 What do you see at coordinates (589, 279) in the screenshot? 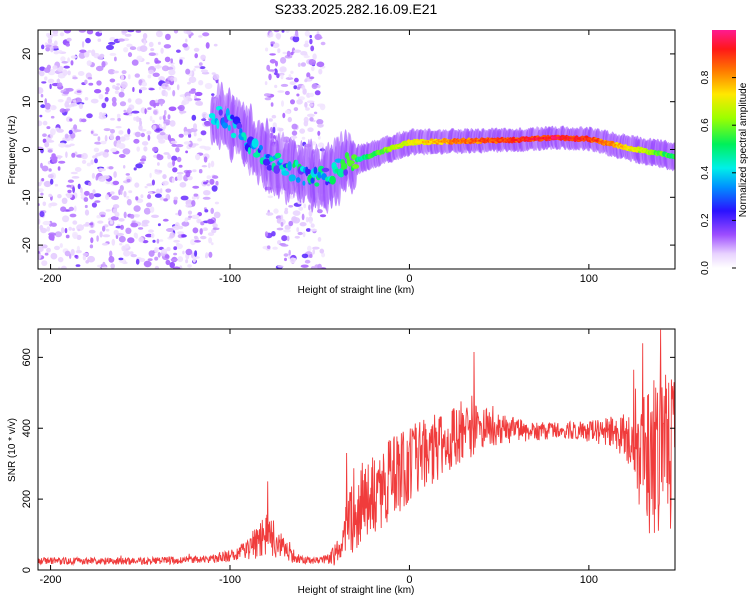
I see `spectrogram-x-tick-label: 100` at bounding box center [589, 279].